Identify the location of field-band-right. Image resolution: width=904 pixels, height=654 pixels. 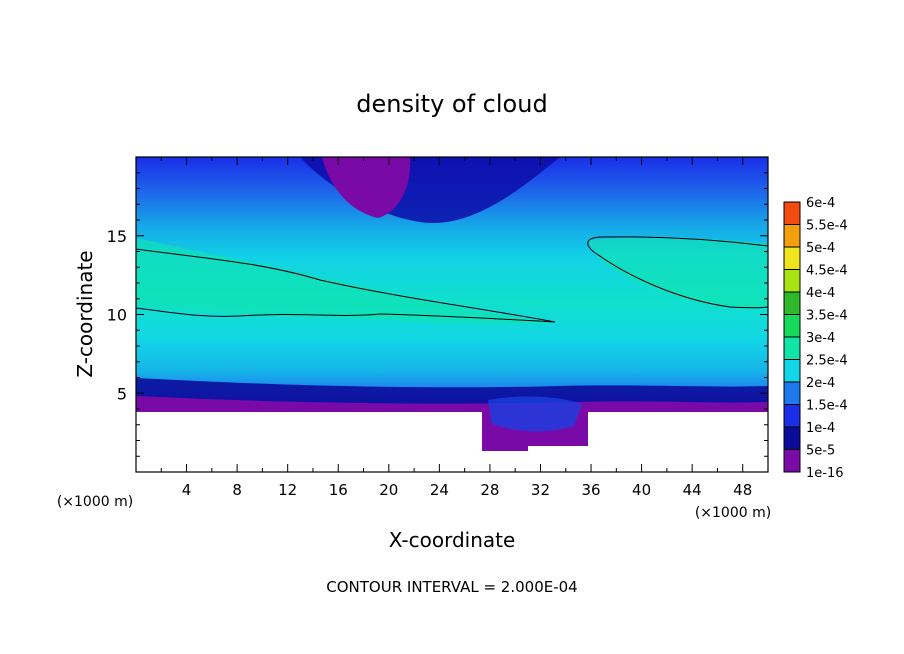
(678, 272).